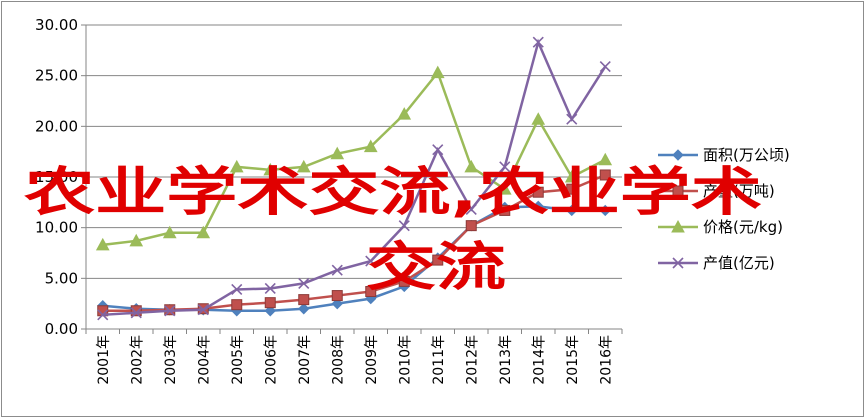 Image resolution: width=867 pixels, height=420 pixels. Describe the element at coordinates (56, 177) in the screenshot. I see `y-tick-label: 15.00` at that location.